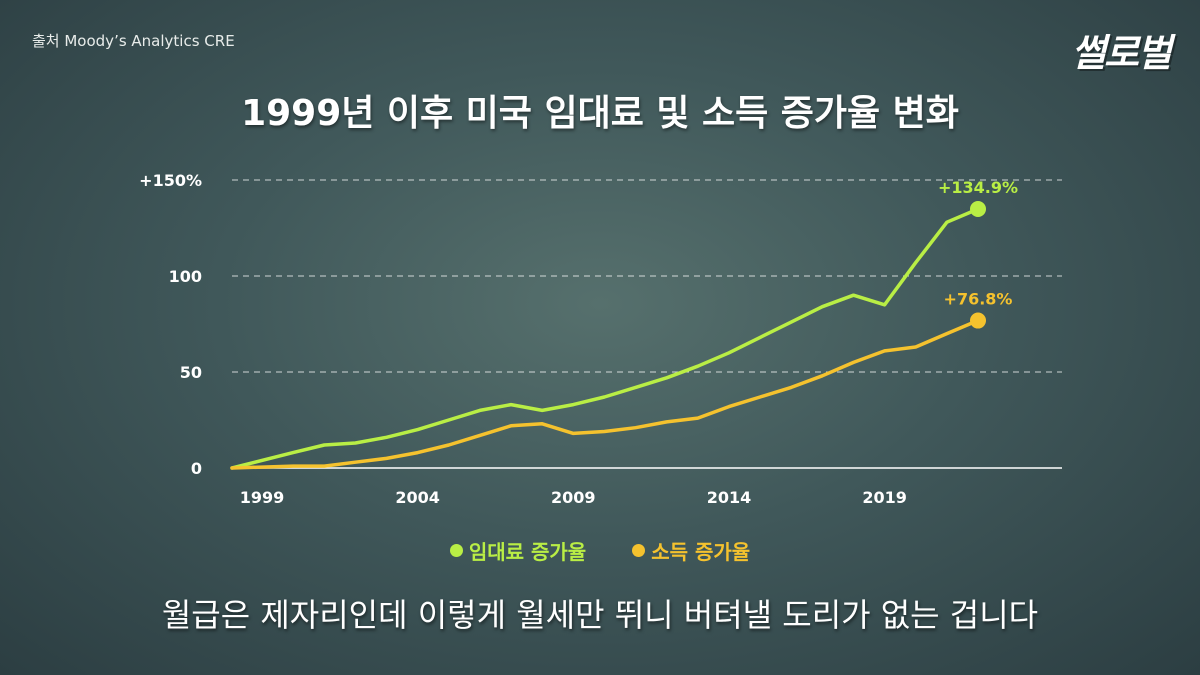  I want to click on y-axis-ticks: 0 50 100 +150%, so click(170, 324).